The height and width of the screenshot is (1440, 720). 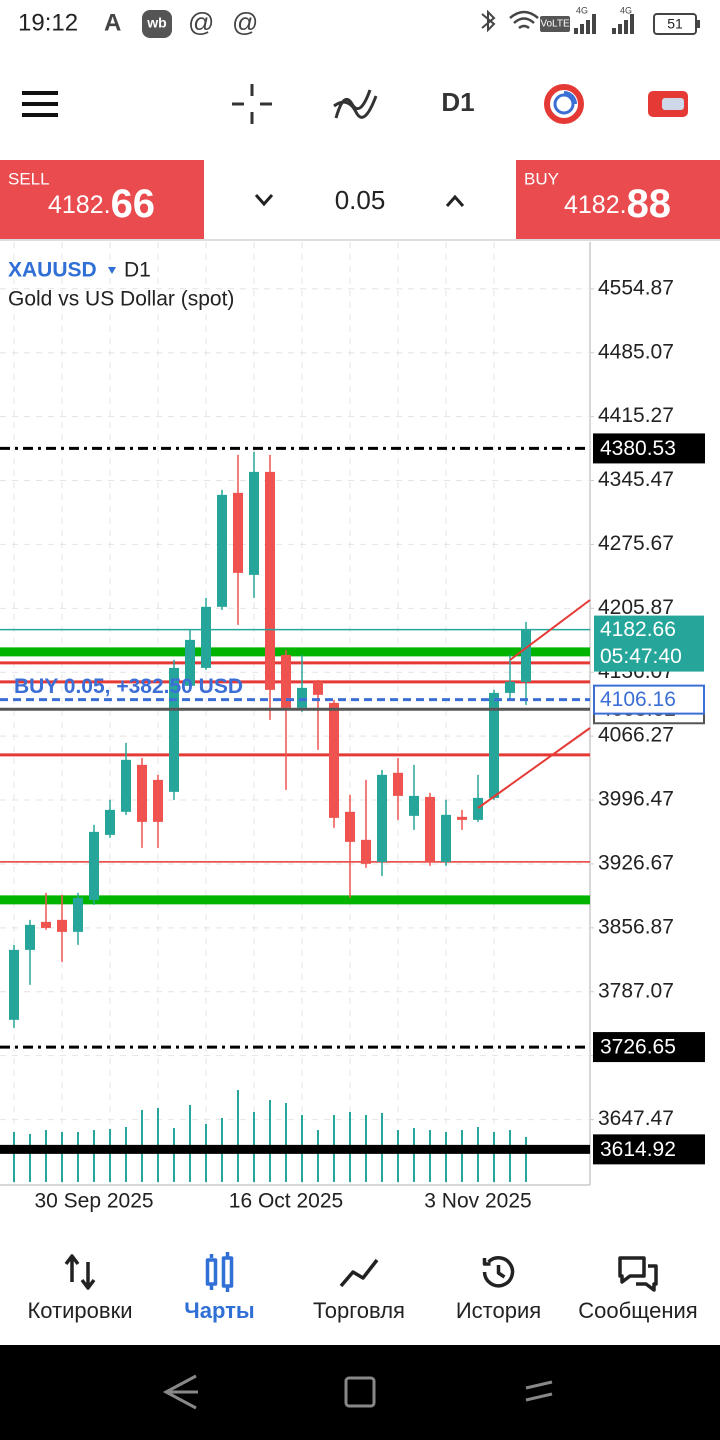 What do you see at coordinates (636, 799) in the screenshot?
I see `y-tick-label: 3996.47` at bounding box center [636, 799].